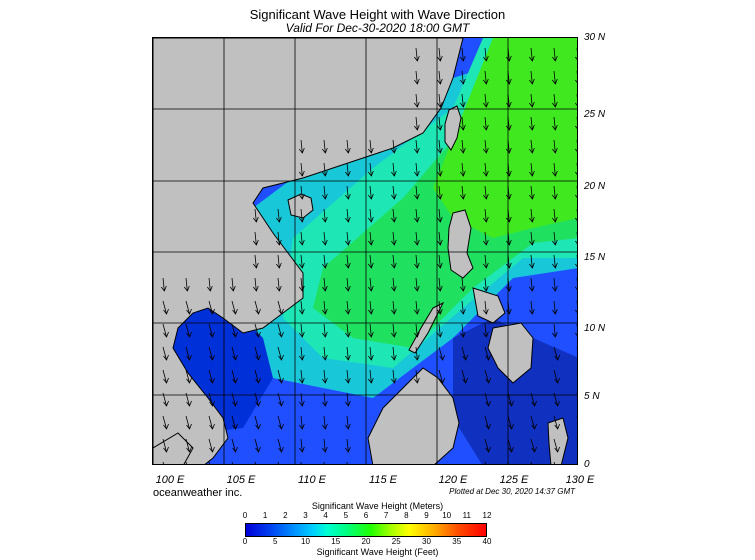  I want to click on lon-label: 130 E, so click(580, 480).